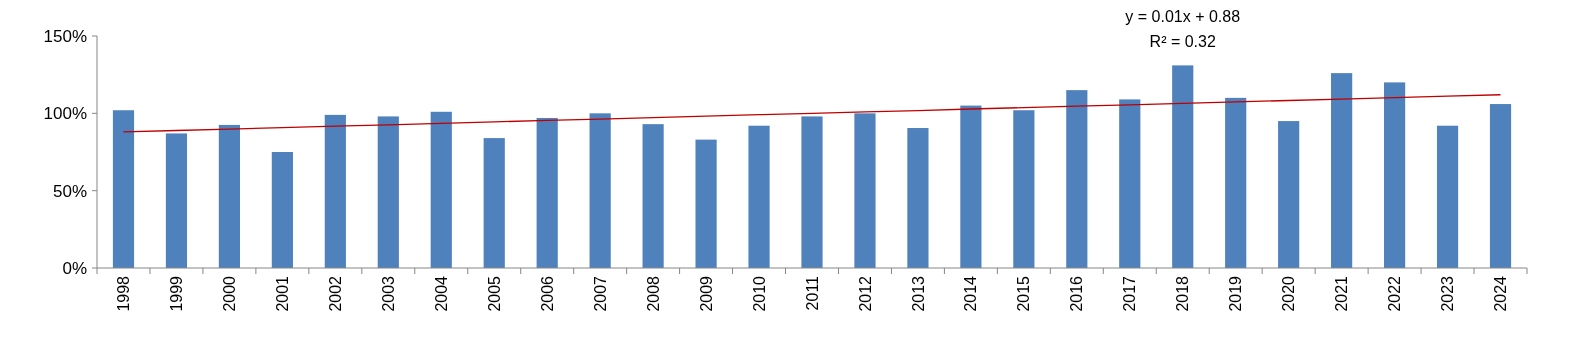 The width and height of the screenshot is (1582, 356). What do you see at coordinates (1024, 293) in the screenshot?
I see `x-tick-label: 2015` at bounding box center [1024, 293].